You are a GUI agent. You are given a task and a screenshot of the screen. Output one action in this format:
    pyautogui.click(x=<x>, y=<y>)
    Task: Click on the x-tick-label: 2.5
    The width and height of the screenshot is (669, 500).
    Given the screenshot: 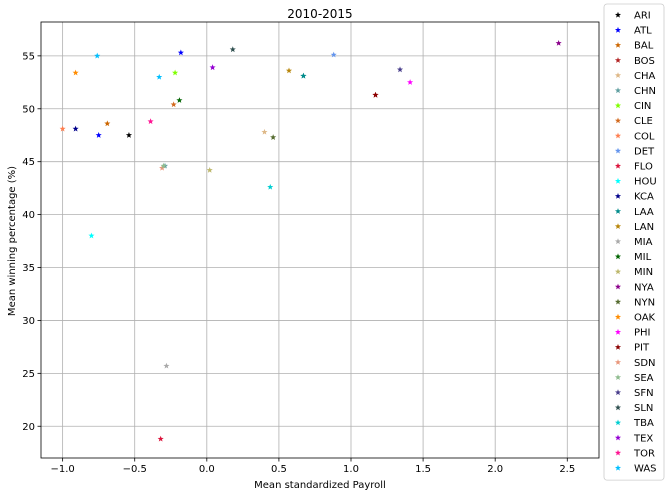 What is the action you would take?
    pyautogui.click(x=567, y=469)
    